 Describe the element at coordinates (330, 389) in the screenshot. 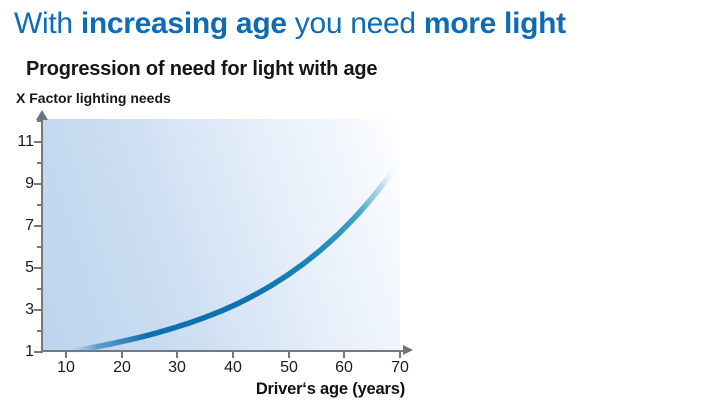

I see `x-axis-title: Driver‘s age (years)` at that location.